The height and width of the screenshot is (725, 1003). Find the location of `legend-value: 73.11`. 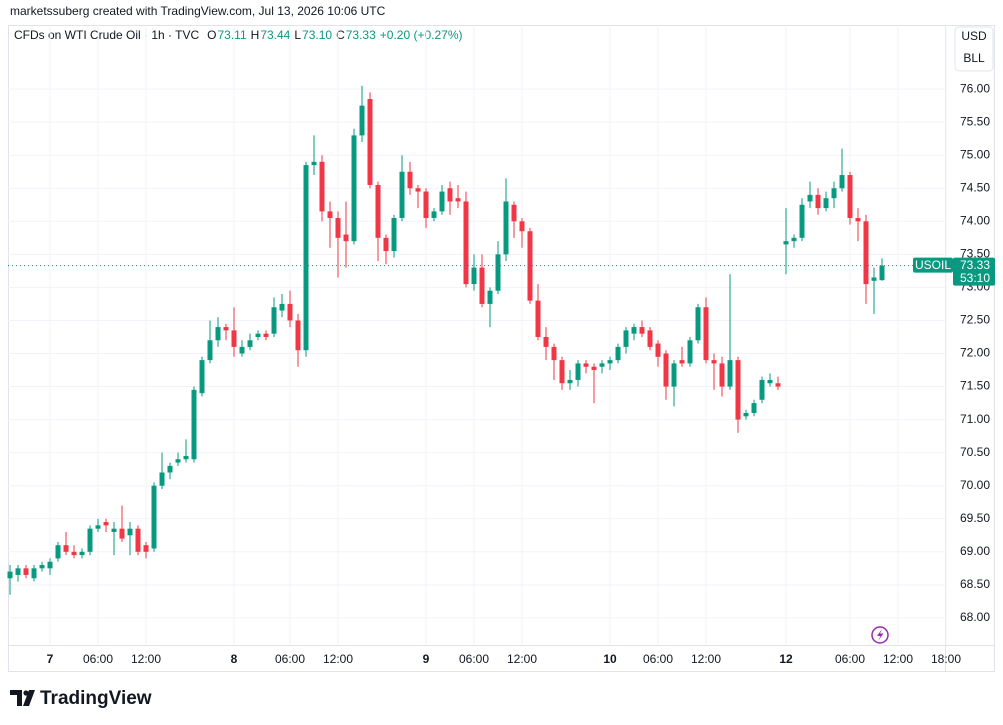

legend-value: 73.11 is located at coordinates (232, 35).